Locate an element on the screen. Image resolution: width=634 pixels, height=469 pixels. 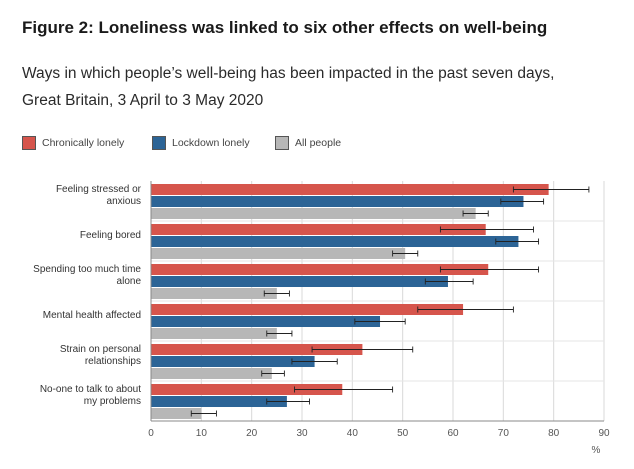
category-label-line: Mental health affected is located at coordinates (92, 315).